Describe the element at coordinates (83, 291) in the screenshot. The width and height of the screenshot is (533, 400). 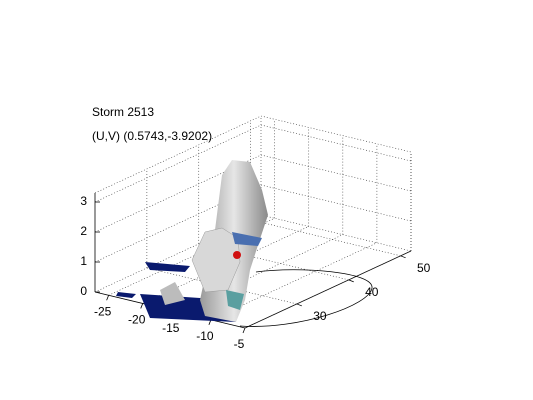
I see `z-tick-label: 0` at that location.